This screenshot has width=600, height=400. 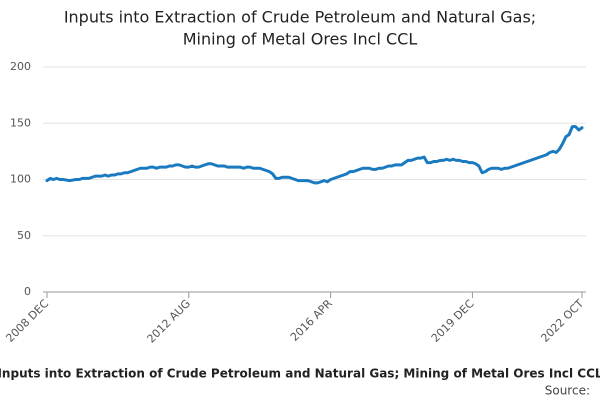 What do you see at coordinates (27, 291) in the screenshot?
I see `y-tick-label: 0` at bounding box center [27, 291].